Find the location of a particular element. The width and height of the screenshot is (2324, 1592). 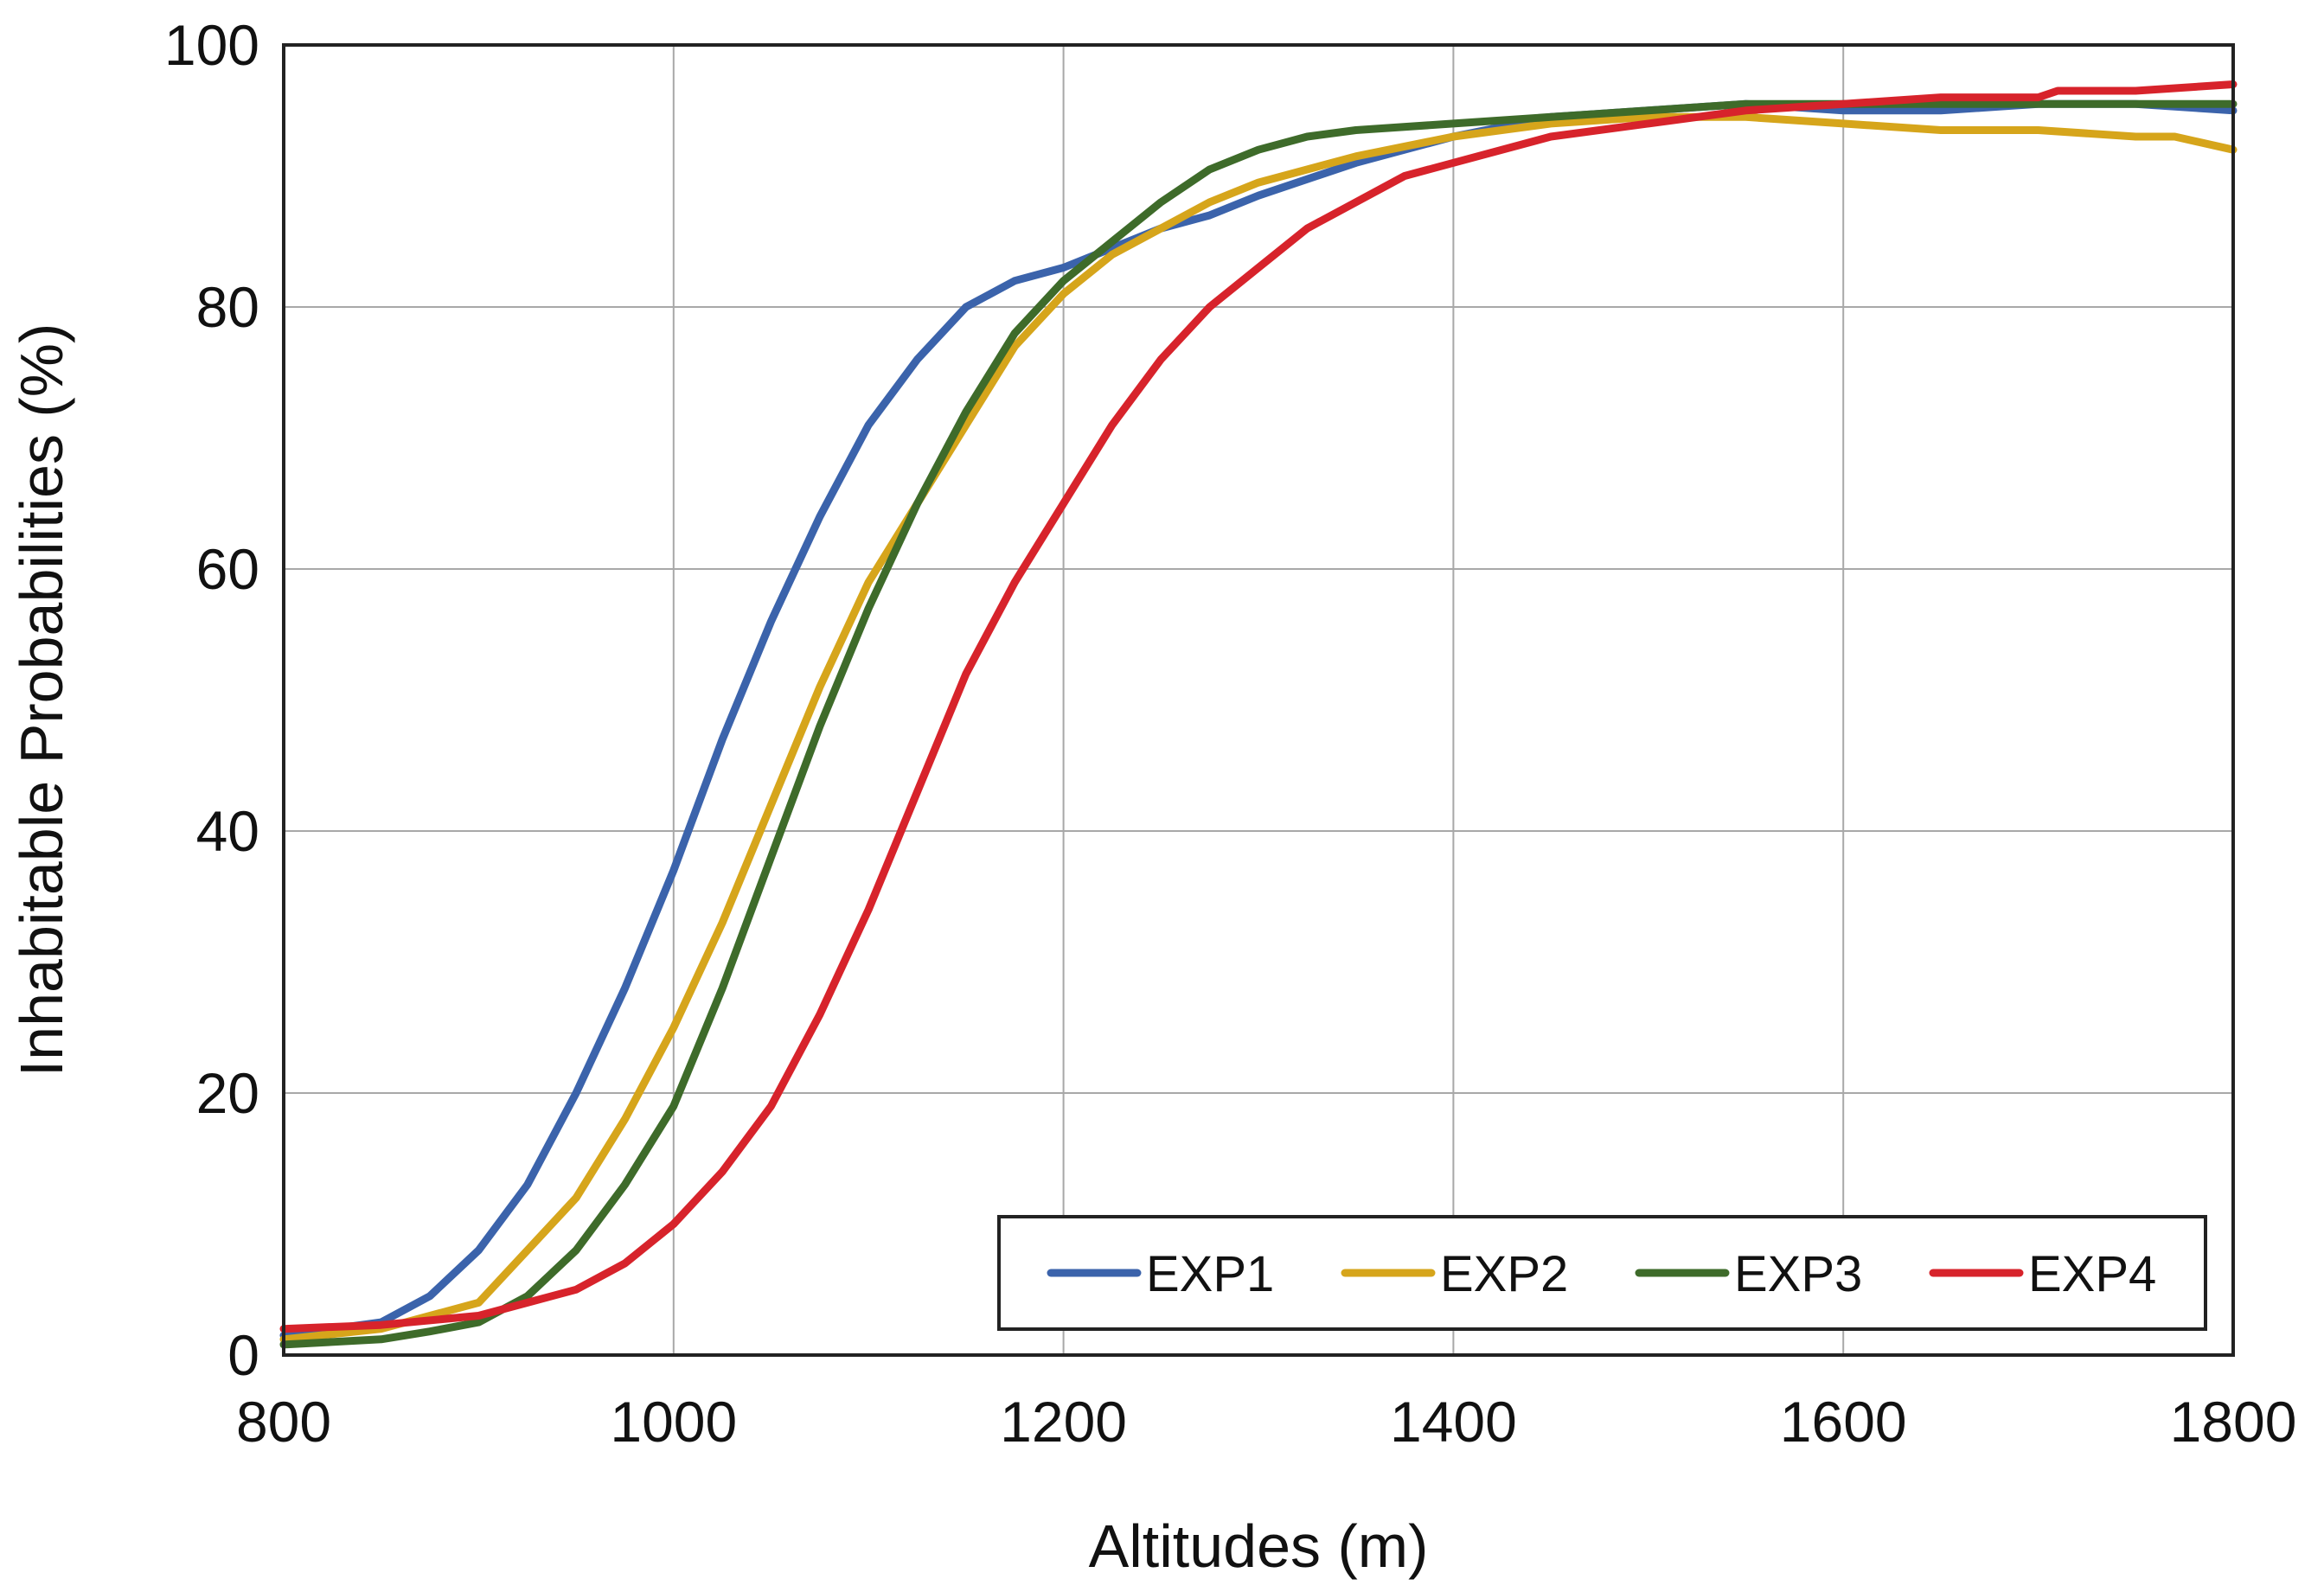

y-axis-label: Inhabitable Probabilities (%) is located at coordinates (41, 700).